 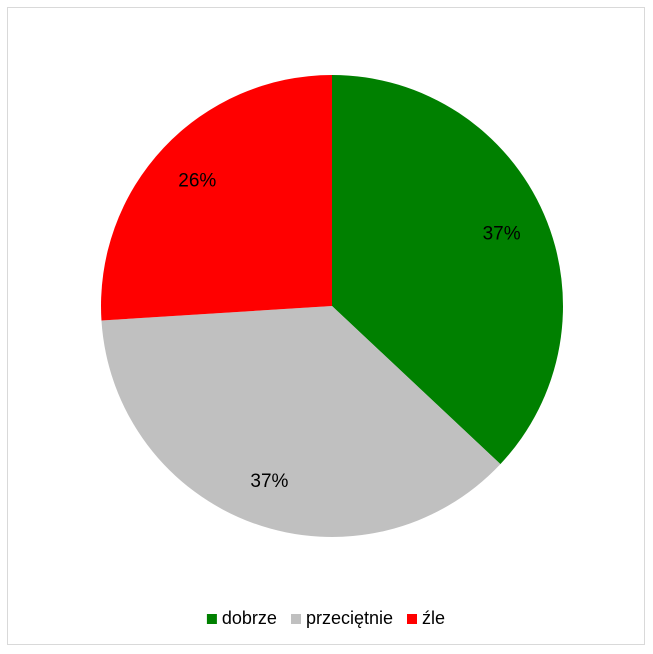 What do you see at coordinates (249, 618) in the screenshot?
I see `legend-label-0: dobrze` at bounding box center [249, 618].